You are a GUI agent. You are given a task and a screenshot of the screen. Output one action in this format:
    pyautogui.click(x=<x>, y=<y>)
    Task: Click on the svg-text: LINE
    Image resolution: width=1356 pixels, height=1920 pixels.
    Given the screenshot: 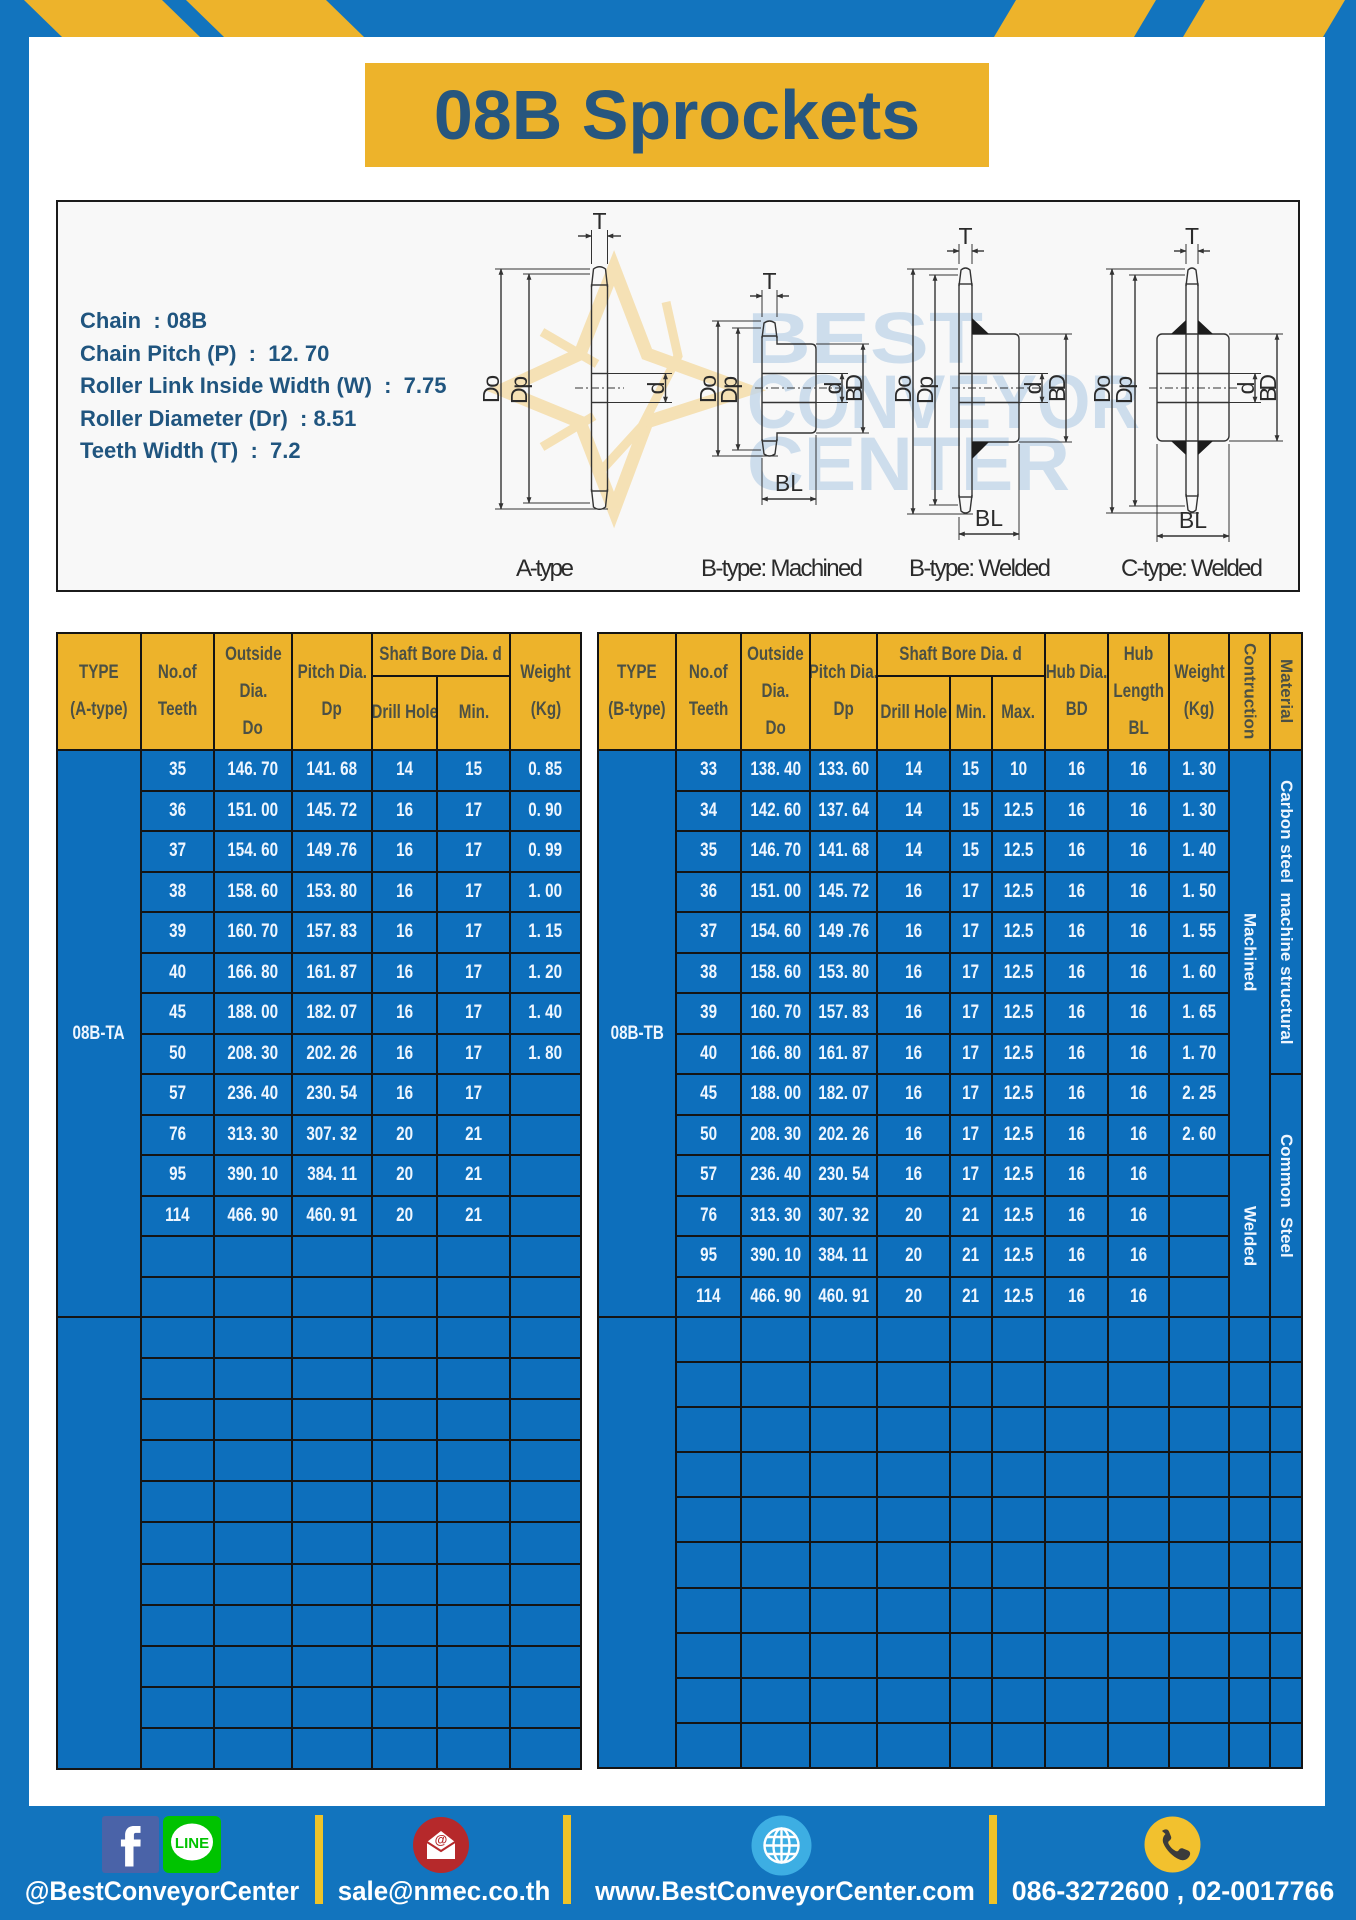 What is the action you would take?
    pyautogui.click(x=192, y=1843)
    